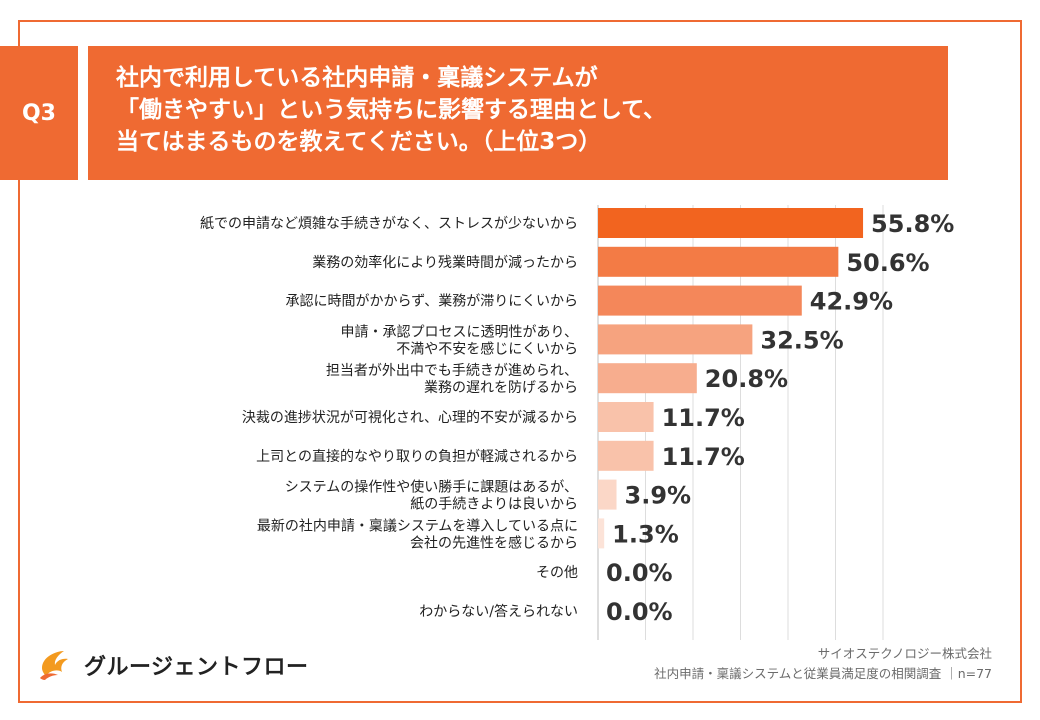 The image size is (1040, 720). Describe the element at coordinates (445, 262) in the screenshot. I see `category-label: 業務の効率化により残業時間が減ったから` at that location.